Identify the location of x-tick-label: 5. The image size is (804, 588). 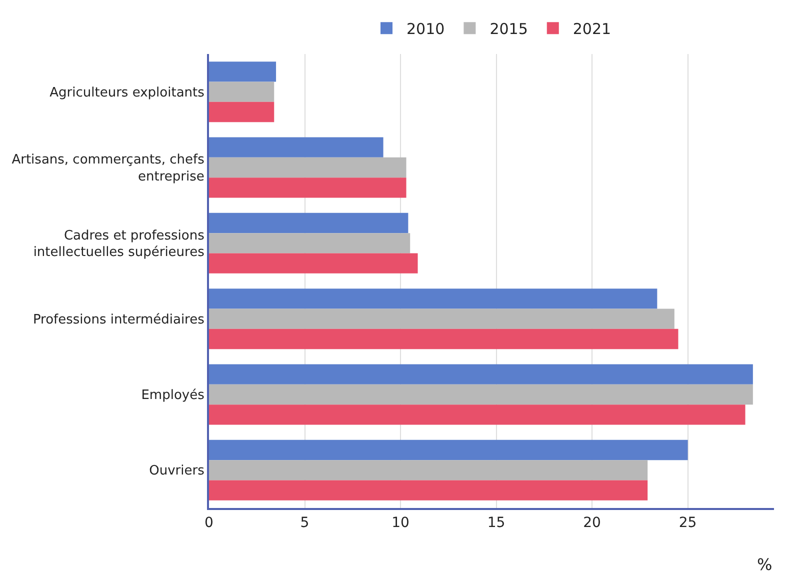
(305, 522).